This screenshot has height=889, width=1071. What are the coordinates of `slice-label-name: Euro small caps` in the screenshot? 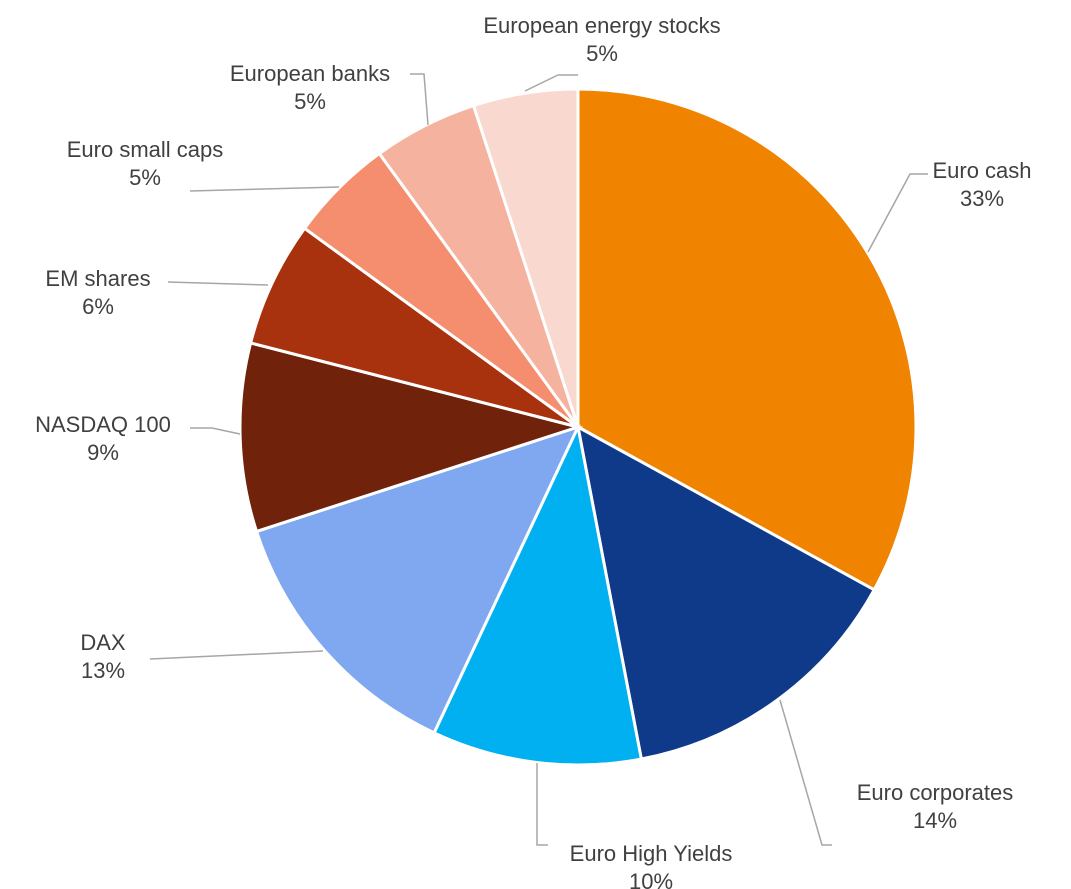 It's located at (145, 149).